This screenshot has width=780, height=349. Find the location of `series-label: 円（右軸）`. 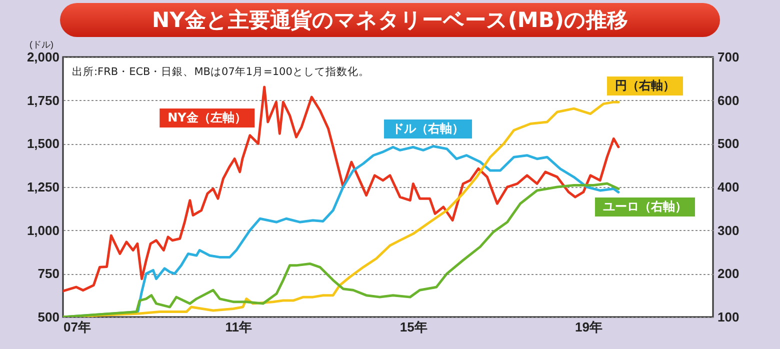

series-label: 円（右軸） is located at coordinates (645, 86).